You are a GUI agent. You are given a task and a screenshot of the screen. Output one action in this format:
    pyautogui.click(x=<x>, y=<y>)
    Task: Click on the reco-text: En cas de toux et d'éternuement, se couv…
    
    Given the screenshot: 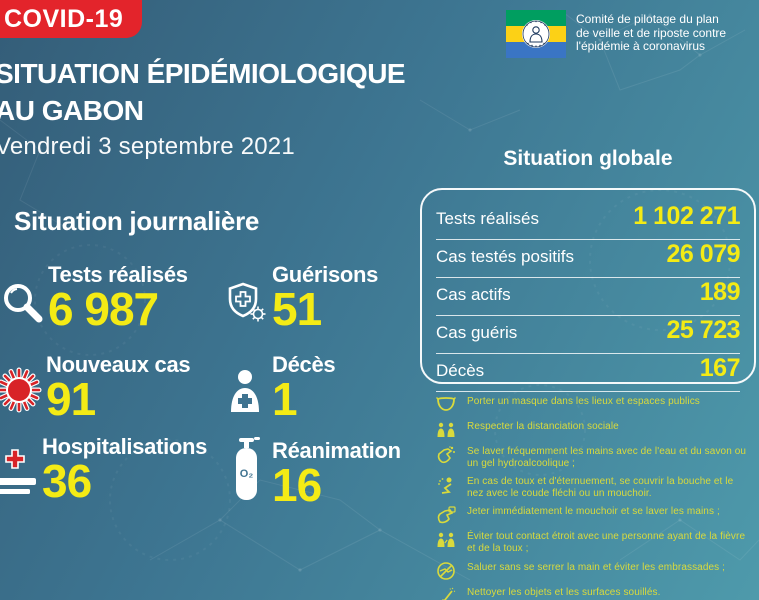 What is the action you would take?
    pyautogui.click(x=600, y=487)
    